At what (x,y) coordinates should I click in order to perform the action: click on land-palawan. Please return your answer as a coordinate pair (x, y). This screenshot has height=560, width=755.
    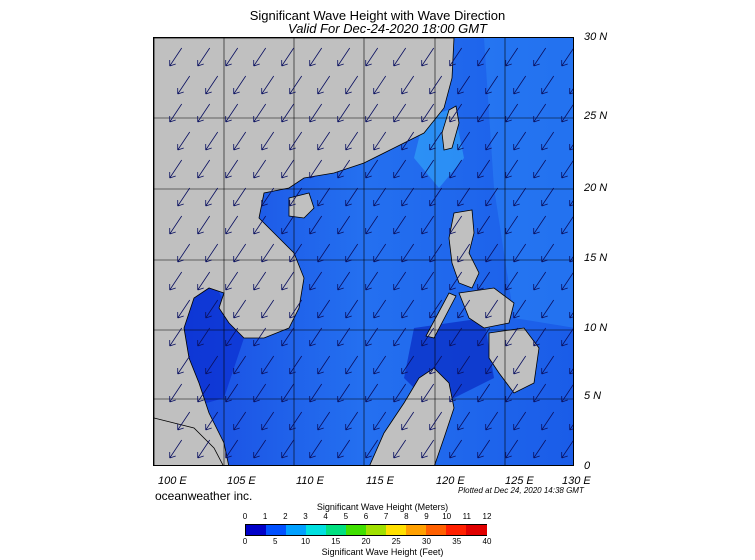
    Looking at the image, I should click on (441, 315).